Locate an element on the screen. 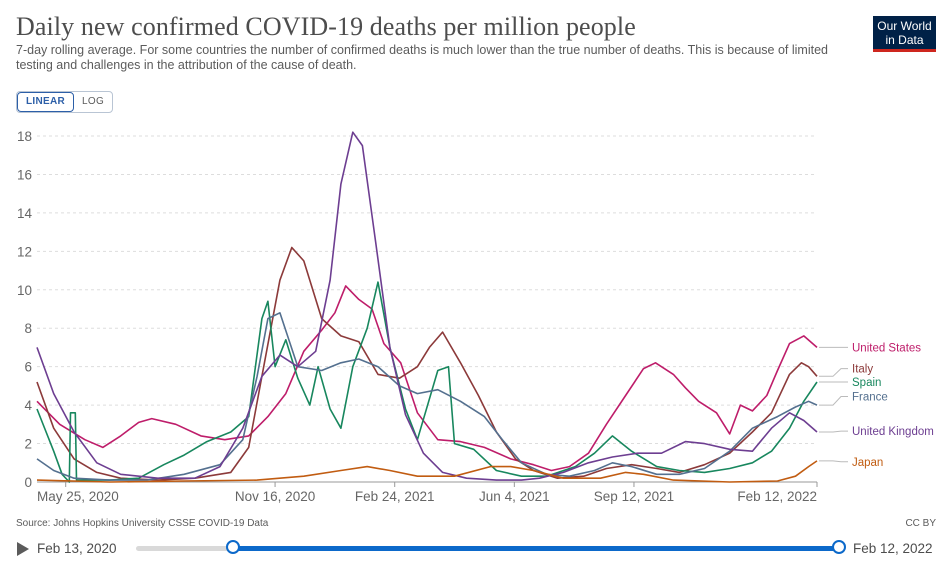  end-label-united-kingdom: United Kingdom is located at coordinates (893, 432).